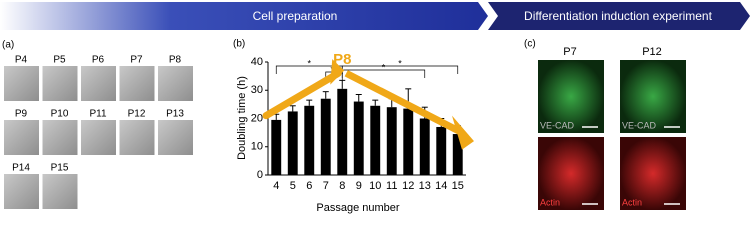 The image size is (750, 240). Describe the element at coordinates (425, 186) in the screenshot. I see `x-tick-label: 13` at that location.